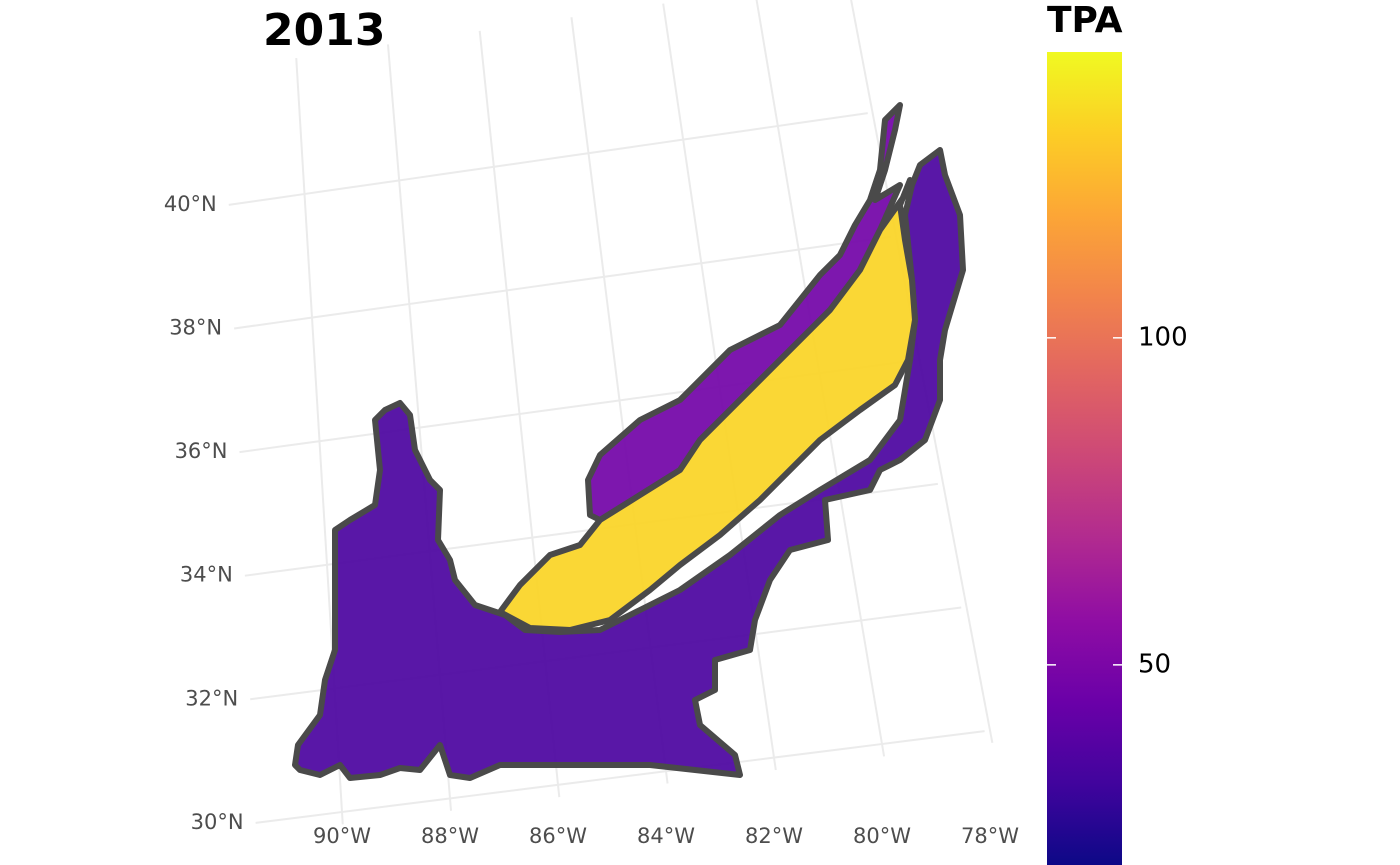 The height and width of the screenshot is (865, 1400). I want to click on colorbar, so click(1084, 458).